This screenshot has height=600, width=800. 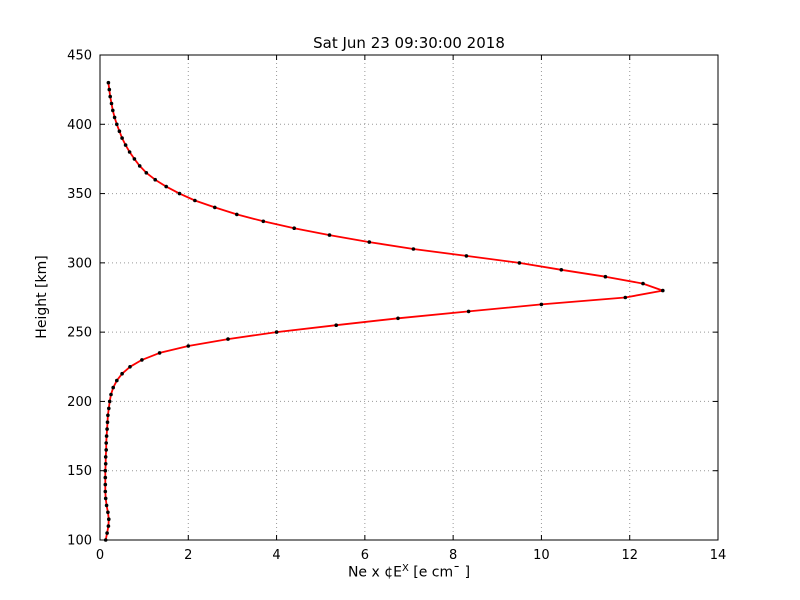 I want to click on y-axis-label: Height [km], so click(x=42, y=297).